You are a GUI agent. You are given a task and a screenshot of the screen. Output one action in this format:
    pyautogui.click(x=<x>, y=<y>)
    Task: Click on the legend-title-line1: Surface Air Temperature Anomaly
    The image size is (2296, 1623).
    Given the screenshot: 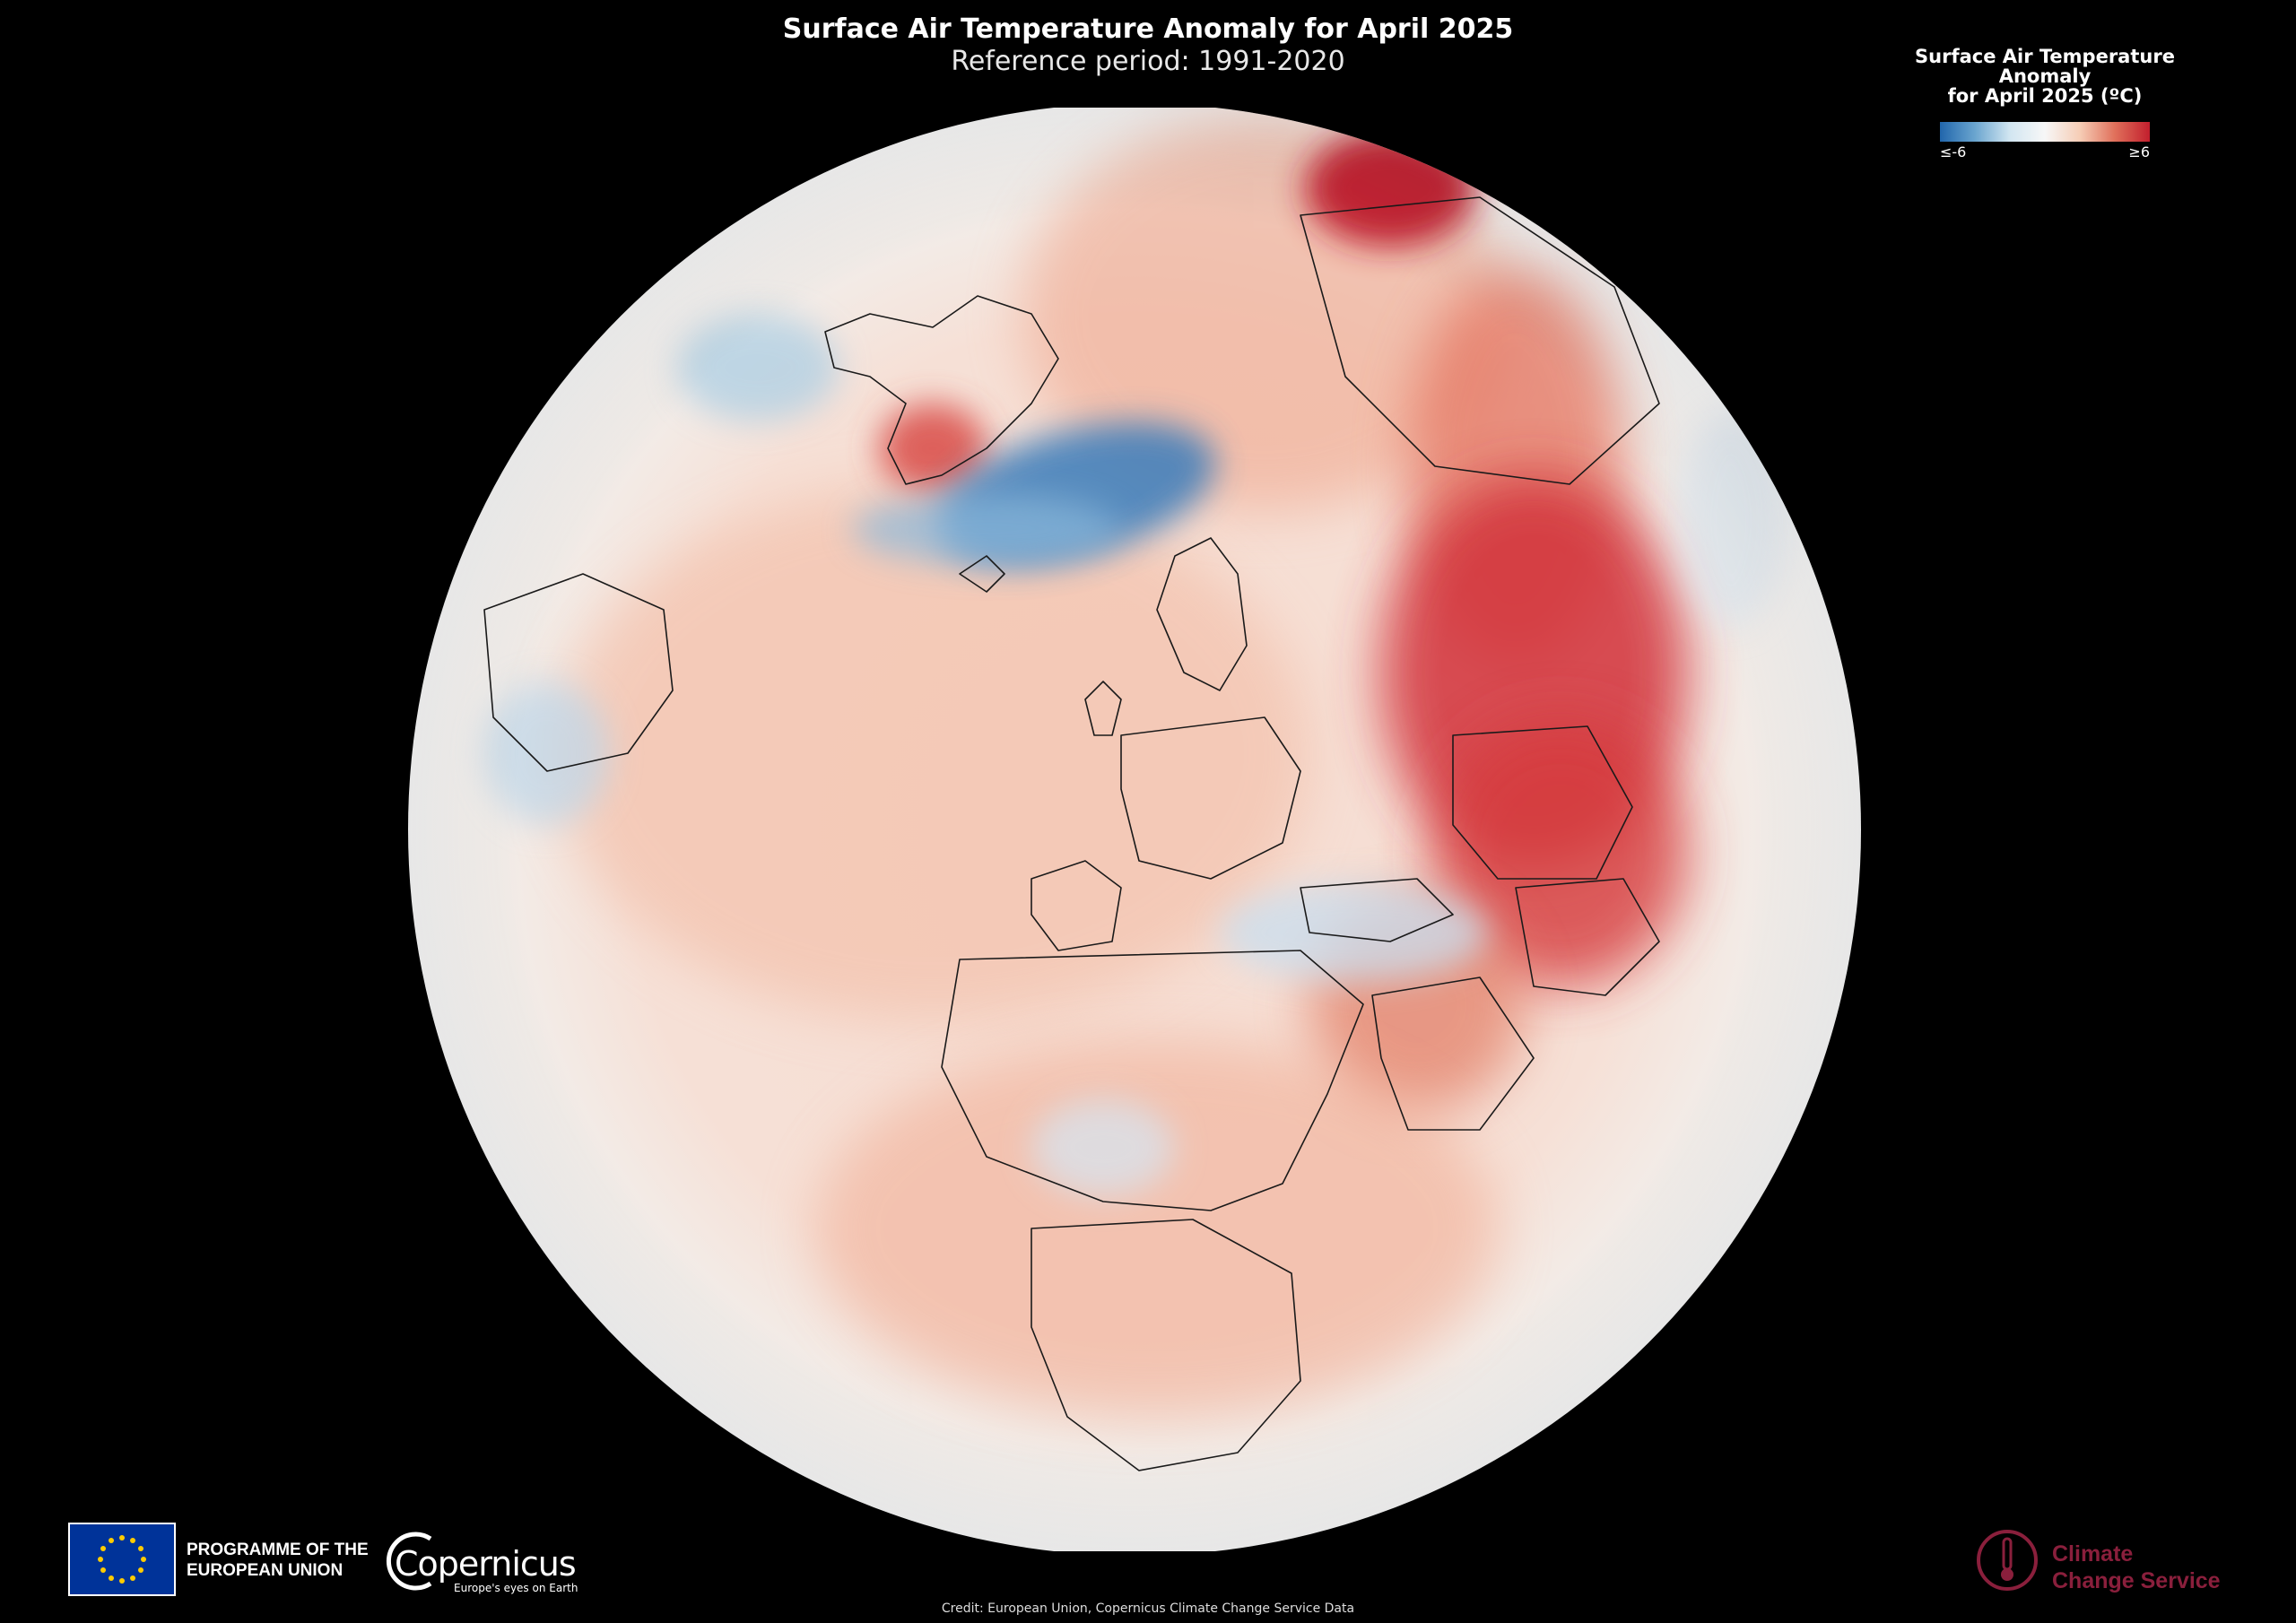 What is the action you would take?
    pyautogui.click(x=2045, y=66)
    